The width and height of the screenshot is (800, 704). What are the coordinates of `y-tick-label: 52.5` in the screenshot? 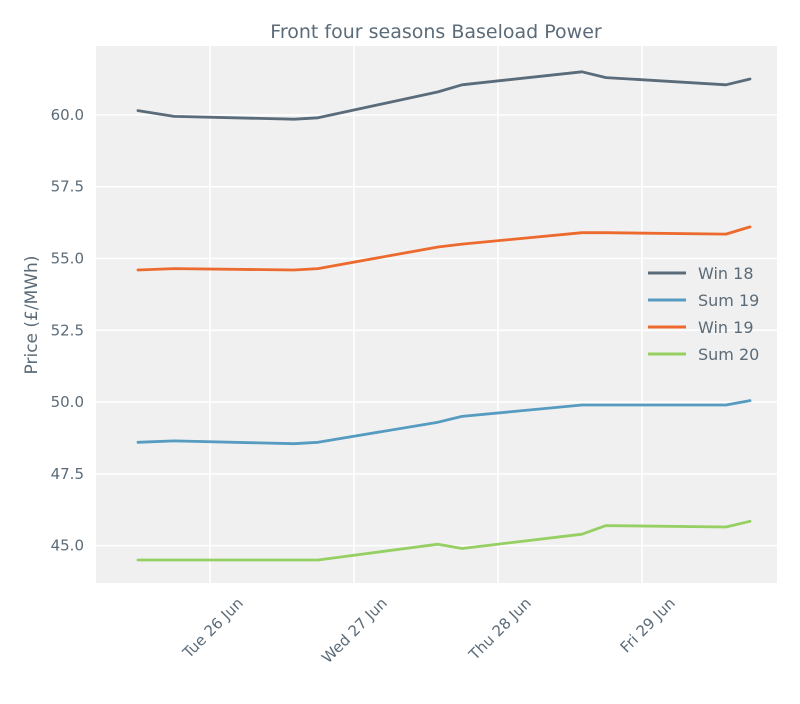 It's located at (67, 330).